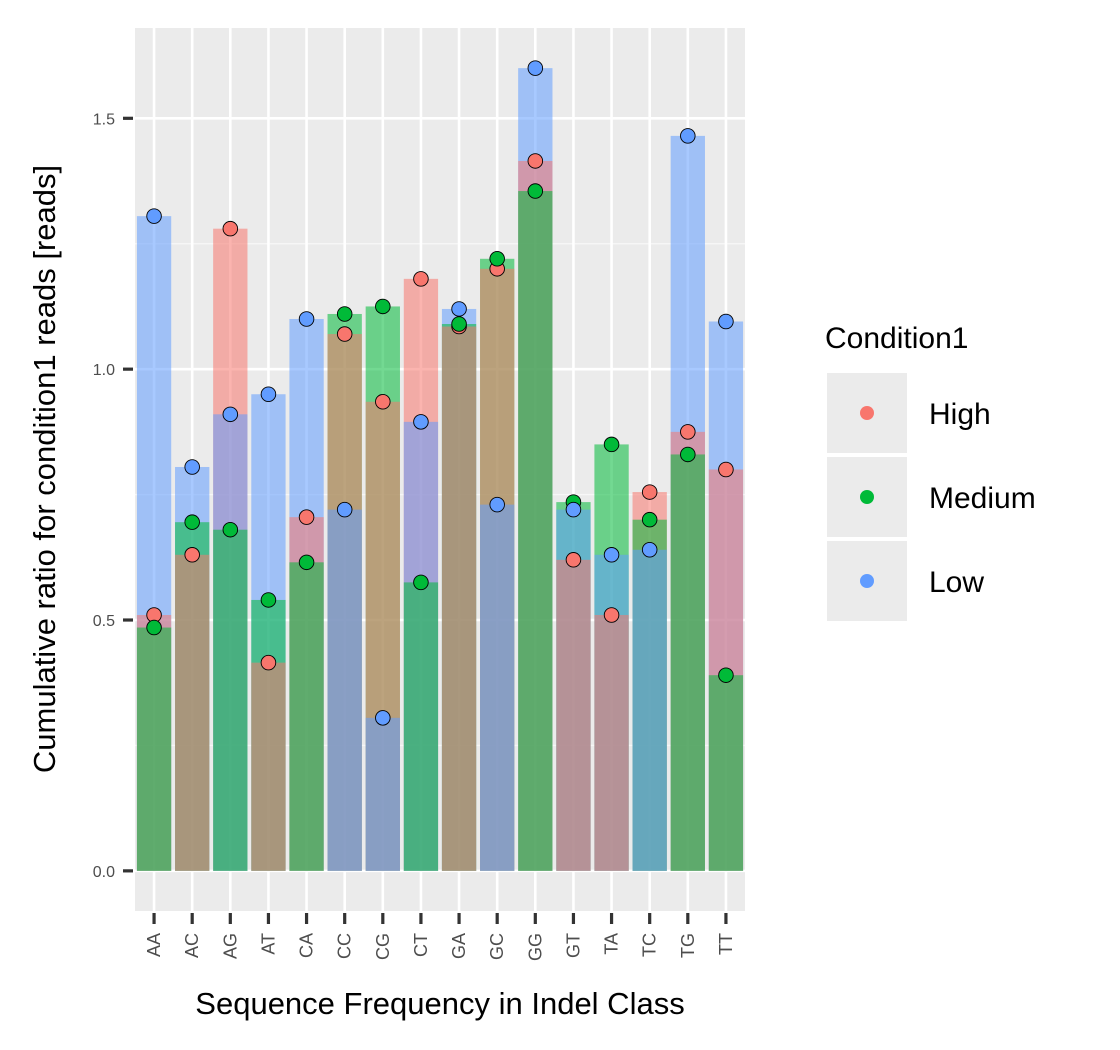 This screenshot has width=1120, height=1050. Describe the element at coordinates (192, 945) in the screenshot. I see `x-tick-label: AC` at that location.